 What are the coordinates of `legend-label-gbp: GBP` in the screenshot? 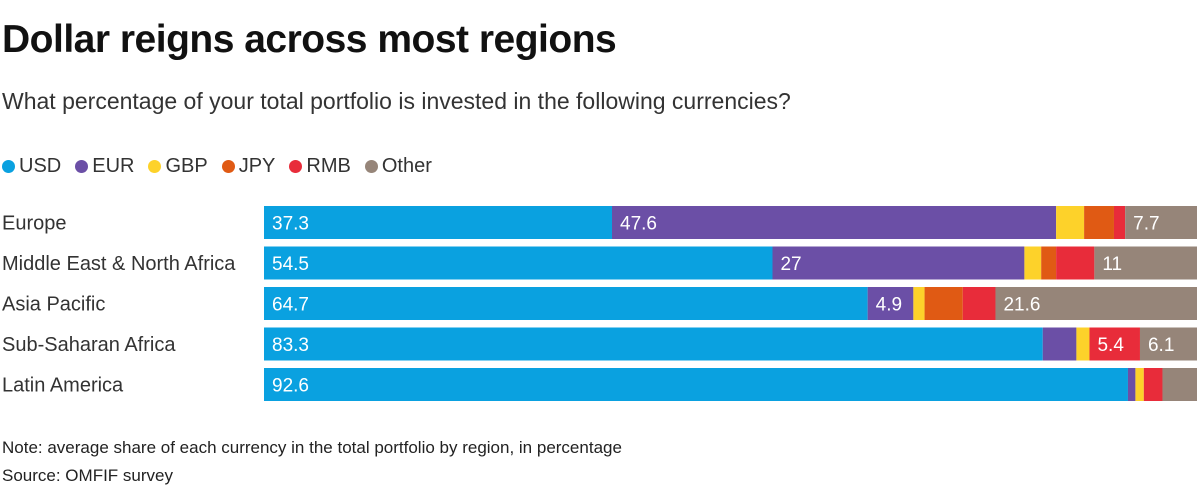 It's located at (186, 166).